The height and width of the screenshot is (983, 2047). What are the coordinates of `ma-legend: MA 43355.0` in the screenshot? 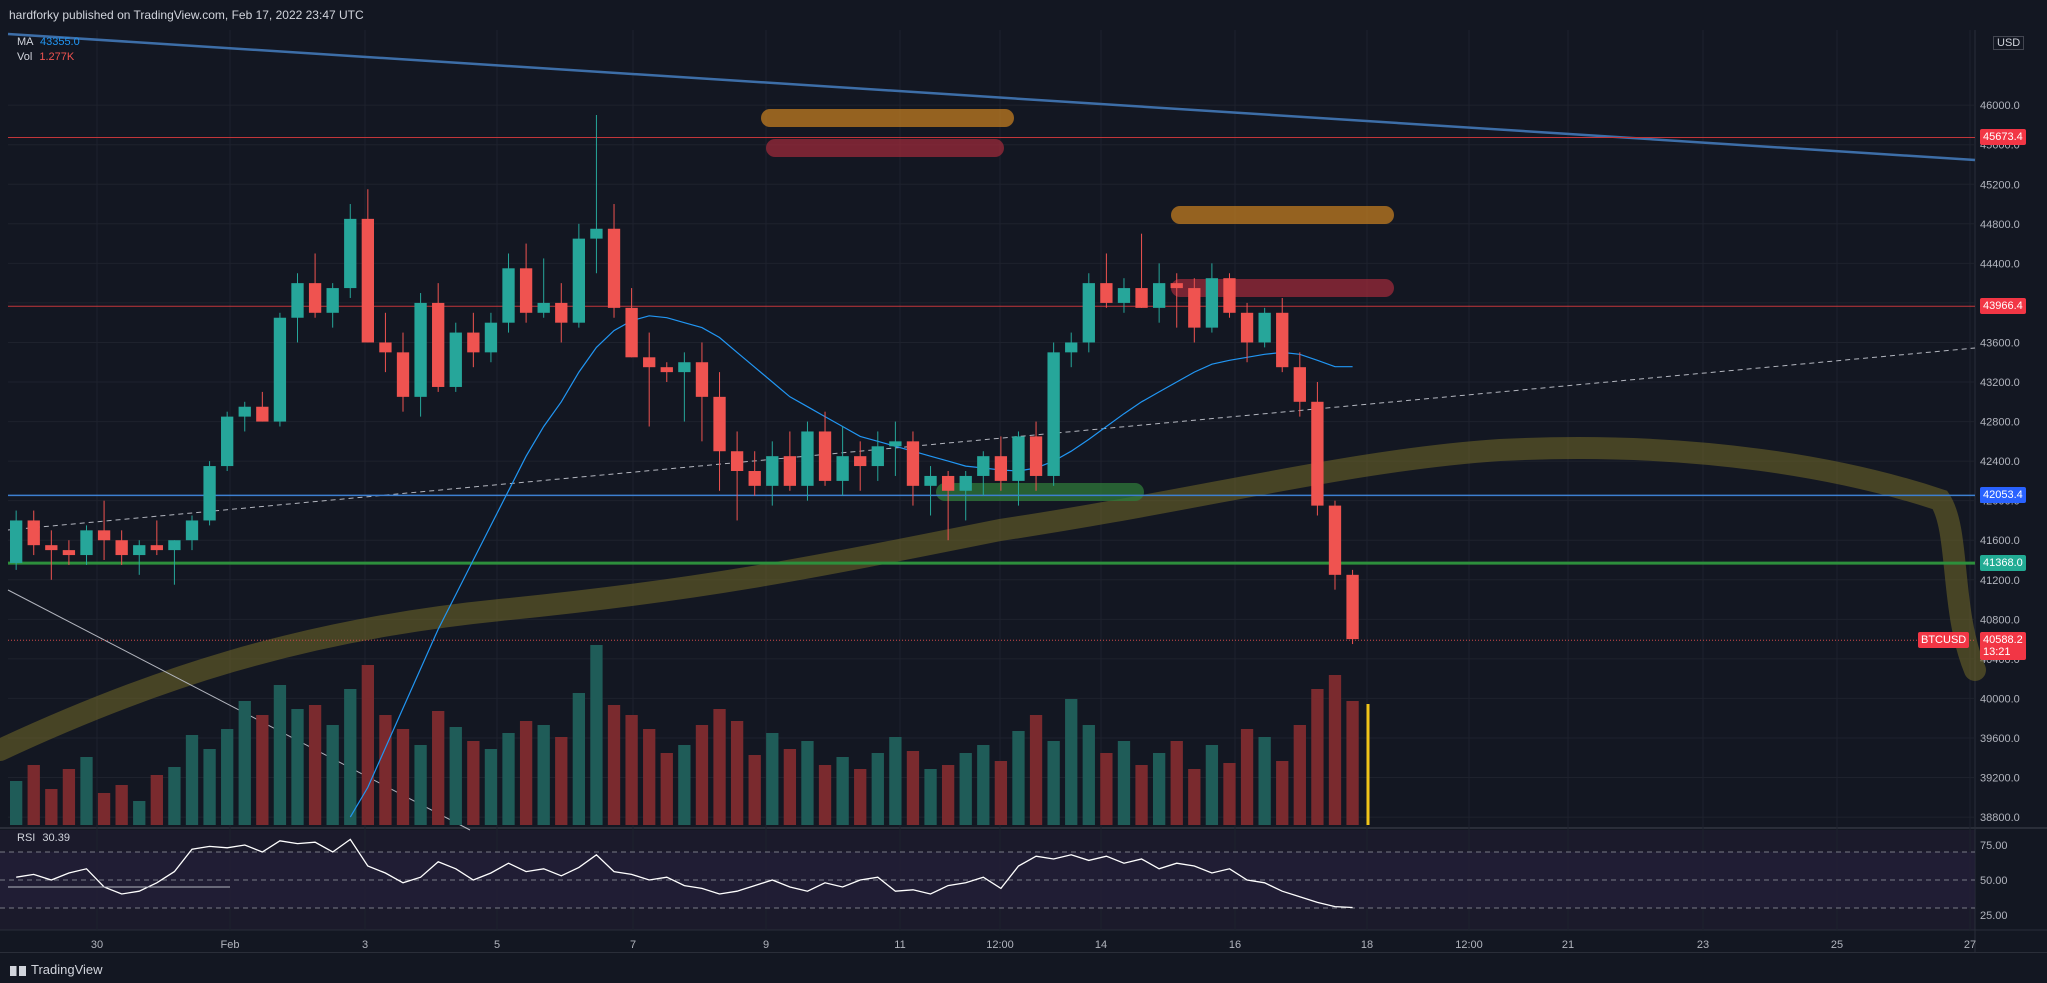 It's located at (48, 42).